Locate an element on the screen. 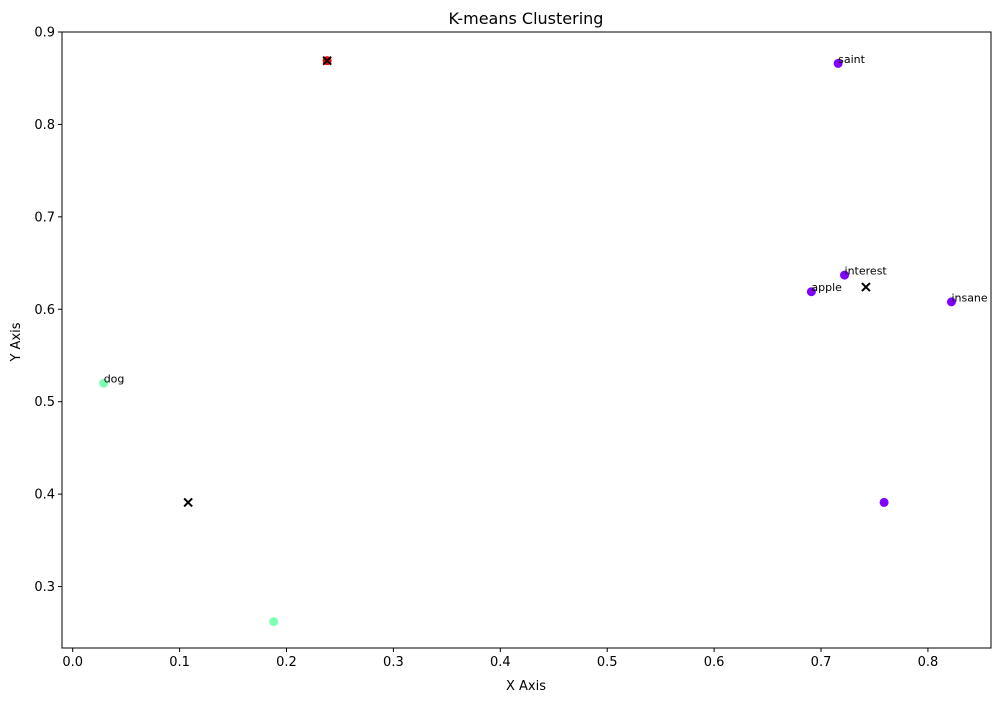  x-tick-label: 0.4 is located at coordinates (500, 662).